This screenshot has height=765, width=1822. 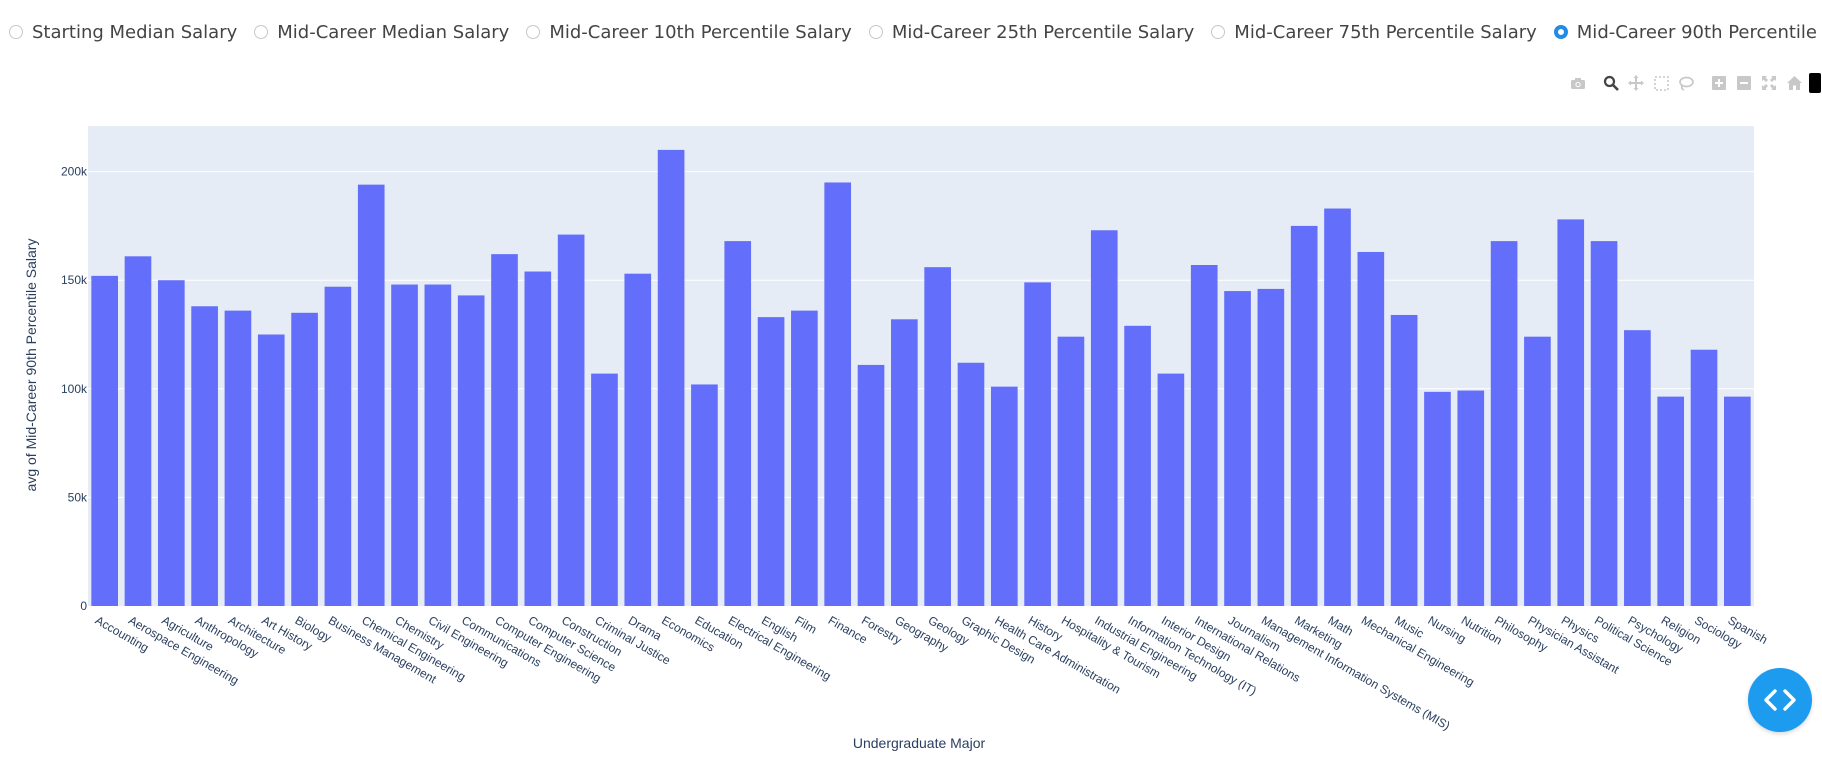 I want to click on plotly-logo-icon, so click(x=1815, y=83).